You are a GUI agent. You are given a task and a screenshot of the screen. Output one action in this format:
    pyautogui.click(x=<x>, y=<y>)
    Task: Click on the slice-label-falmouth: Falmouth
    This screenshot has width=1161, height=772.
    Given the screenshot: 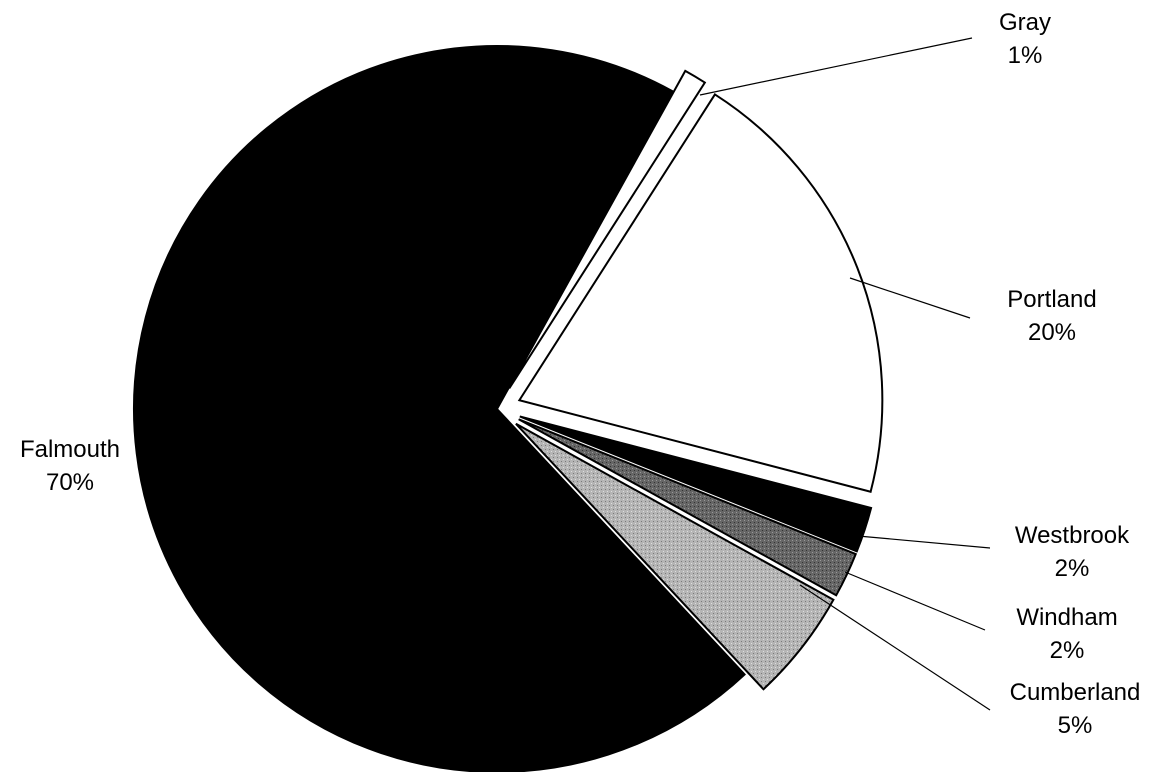 What is the action you would take?
    pyautogui.click(x=70, y=449)
    